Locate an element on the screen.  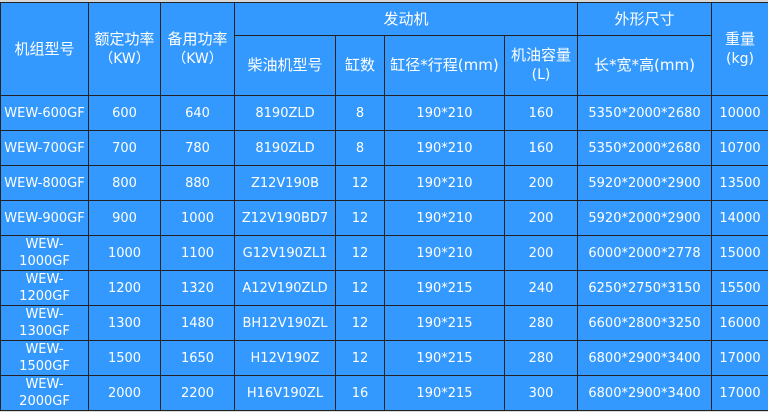
cell-rated-power: 700 is located at coordinates (124, 148).